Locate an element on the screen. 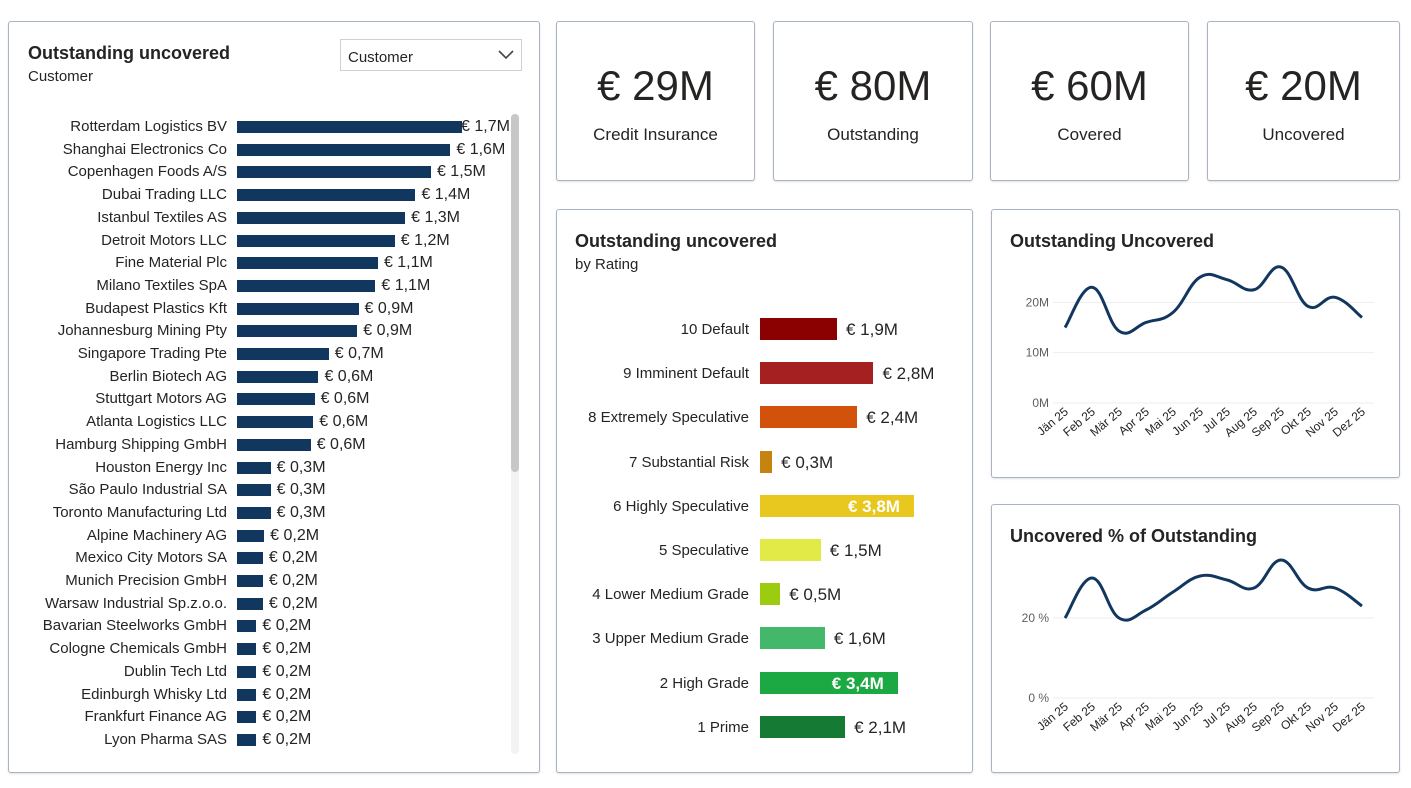 Image resolution: width=1411 pixels, height=788 pixels. bar-row-detroit-motors-llc: Detroit Motors LLC € 1,2M is located at coordinates (259, 241).